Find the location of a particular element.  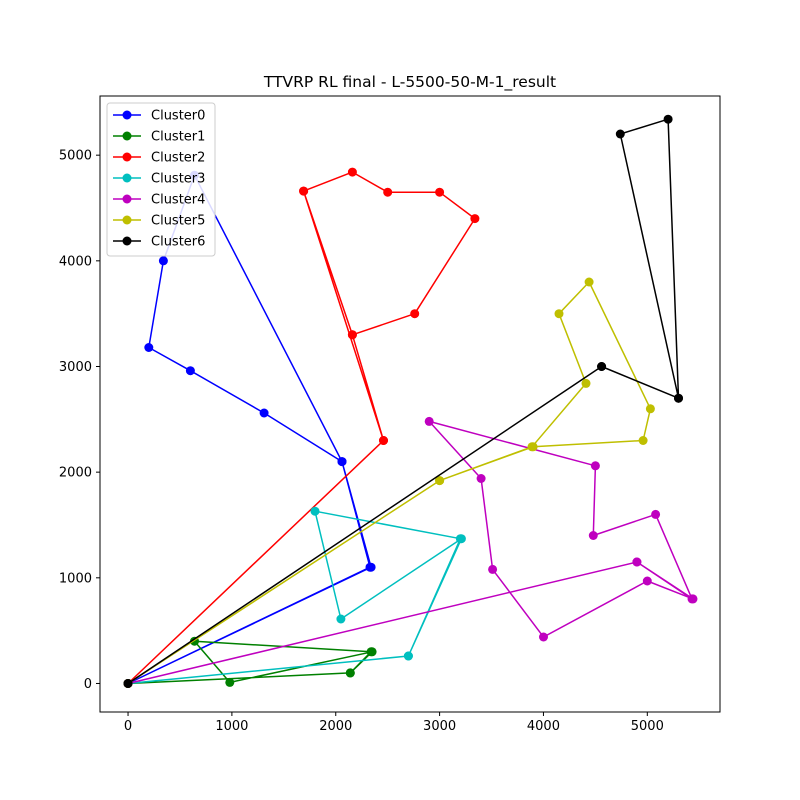

legend-box is located at coordinates (161, 179).